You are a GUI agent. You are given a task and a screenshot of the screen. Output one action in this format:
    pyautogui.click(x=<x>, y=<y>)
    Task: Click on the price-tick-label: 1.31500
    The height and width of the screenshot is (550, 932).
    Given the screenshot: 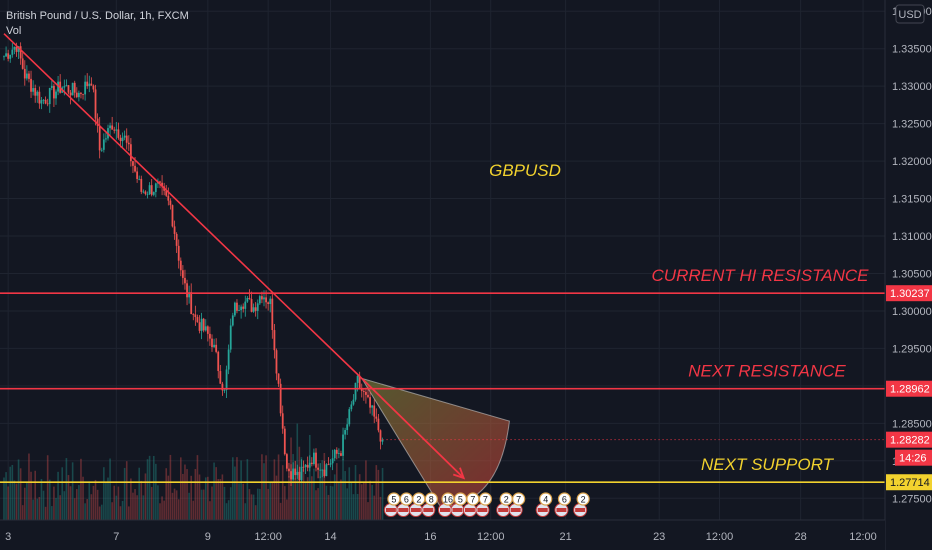 What is the action you would take?
    pyautogui.click(x=912, y=200)
    